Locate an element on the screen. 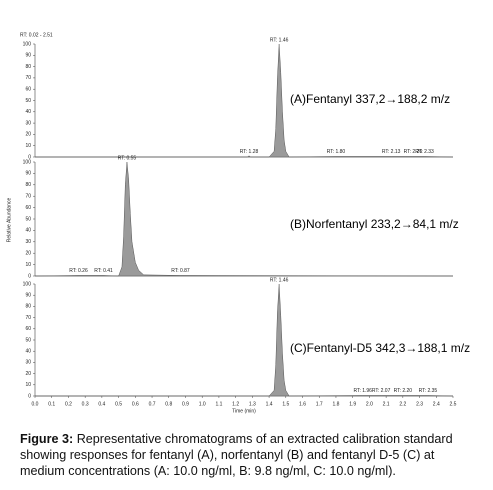 Image resolution: width=493 pixels, height=490 pixels. peak-label: RT: 0.87 is located at coordinates (180, 271).